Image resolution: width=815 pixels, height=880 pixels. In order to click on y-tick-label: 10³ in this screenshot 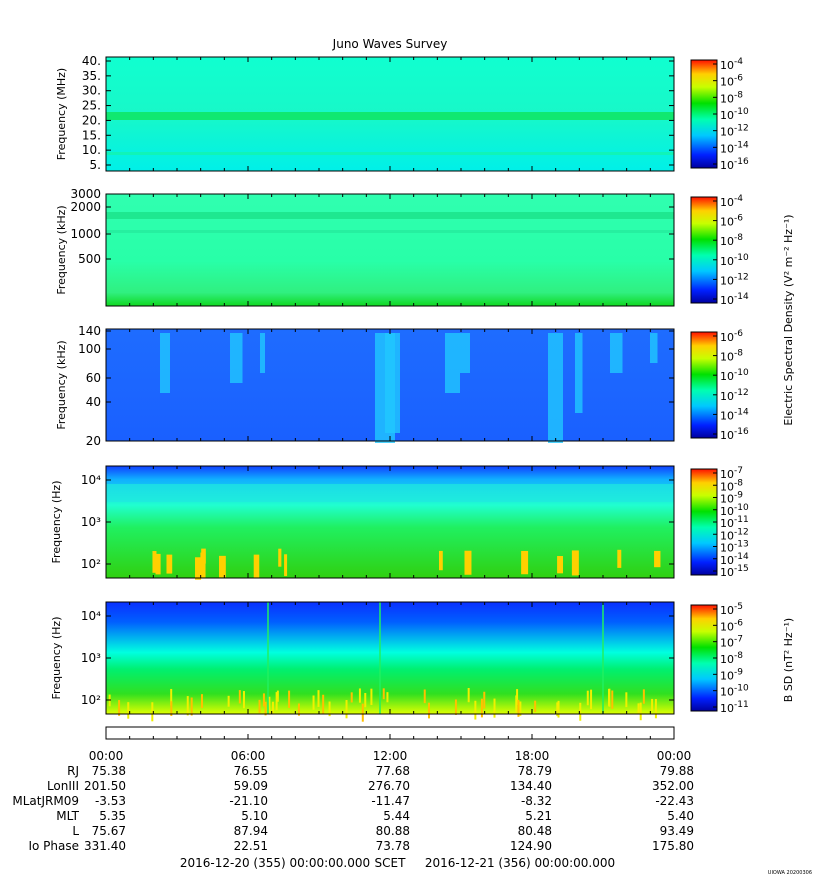, I will do `click(91, 658)`.